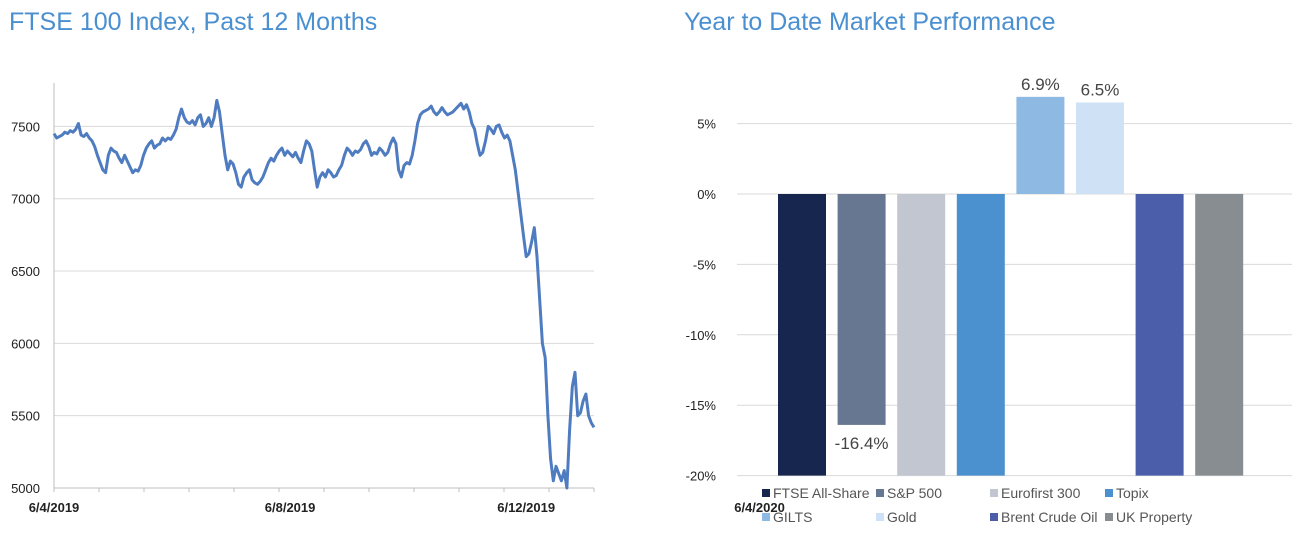 The image size is (1312, 545). Describe the element at coordinates (25, 416) in the screenshot. I see `line-y-tick-label: 5500` at that location.